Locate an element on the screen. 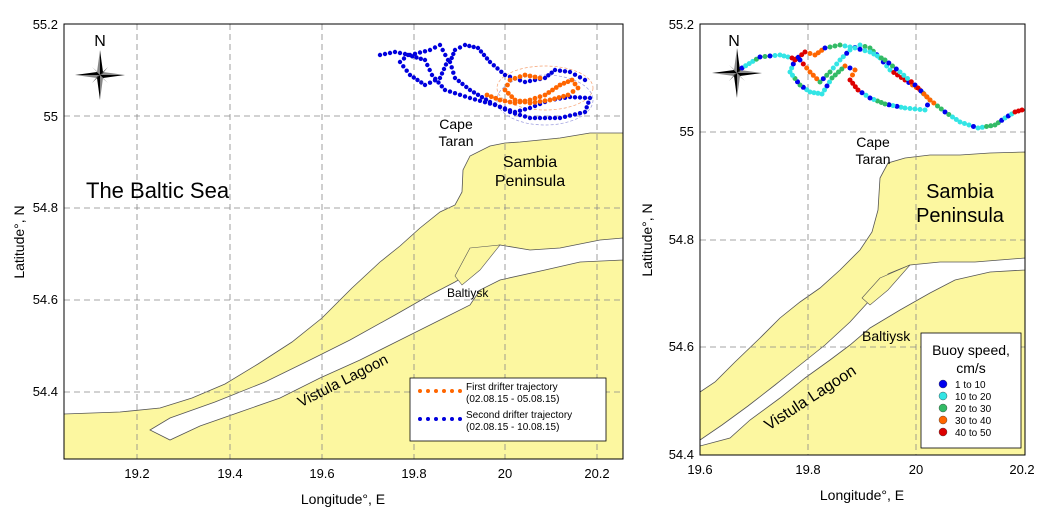 The image size is (1060, 527). left-ytick: 55 is located at coordinates (51, 116).